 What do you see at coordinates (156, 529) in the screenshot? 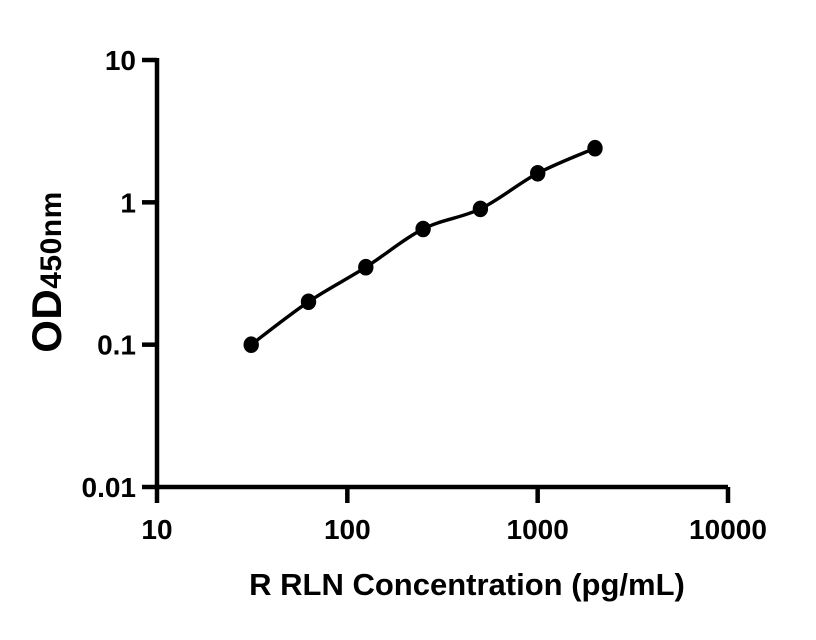
I see `x-tick-label: 10` at bounding box center [156, 529].